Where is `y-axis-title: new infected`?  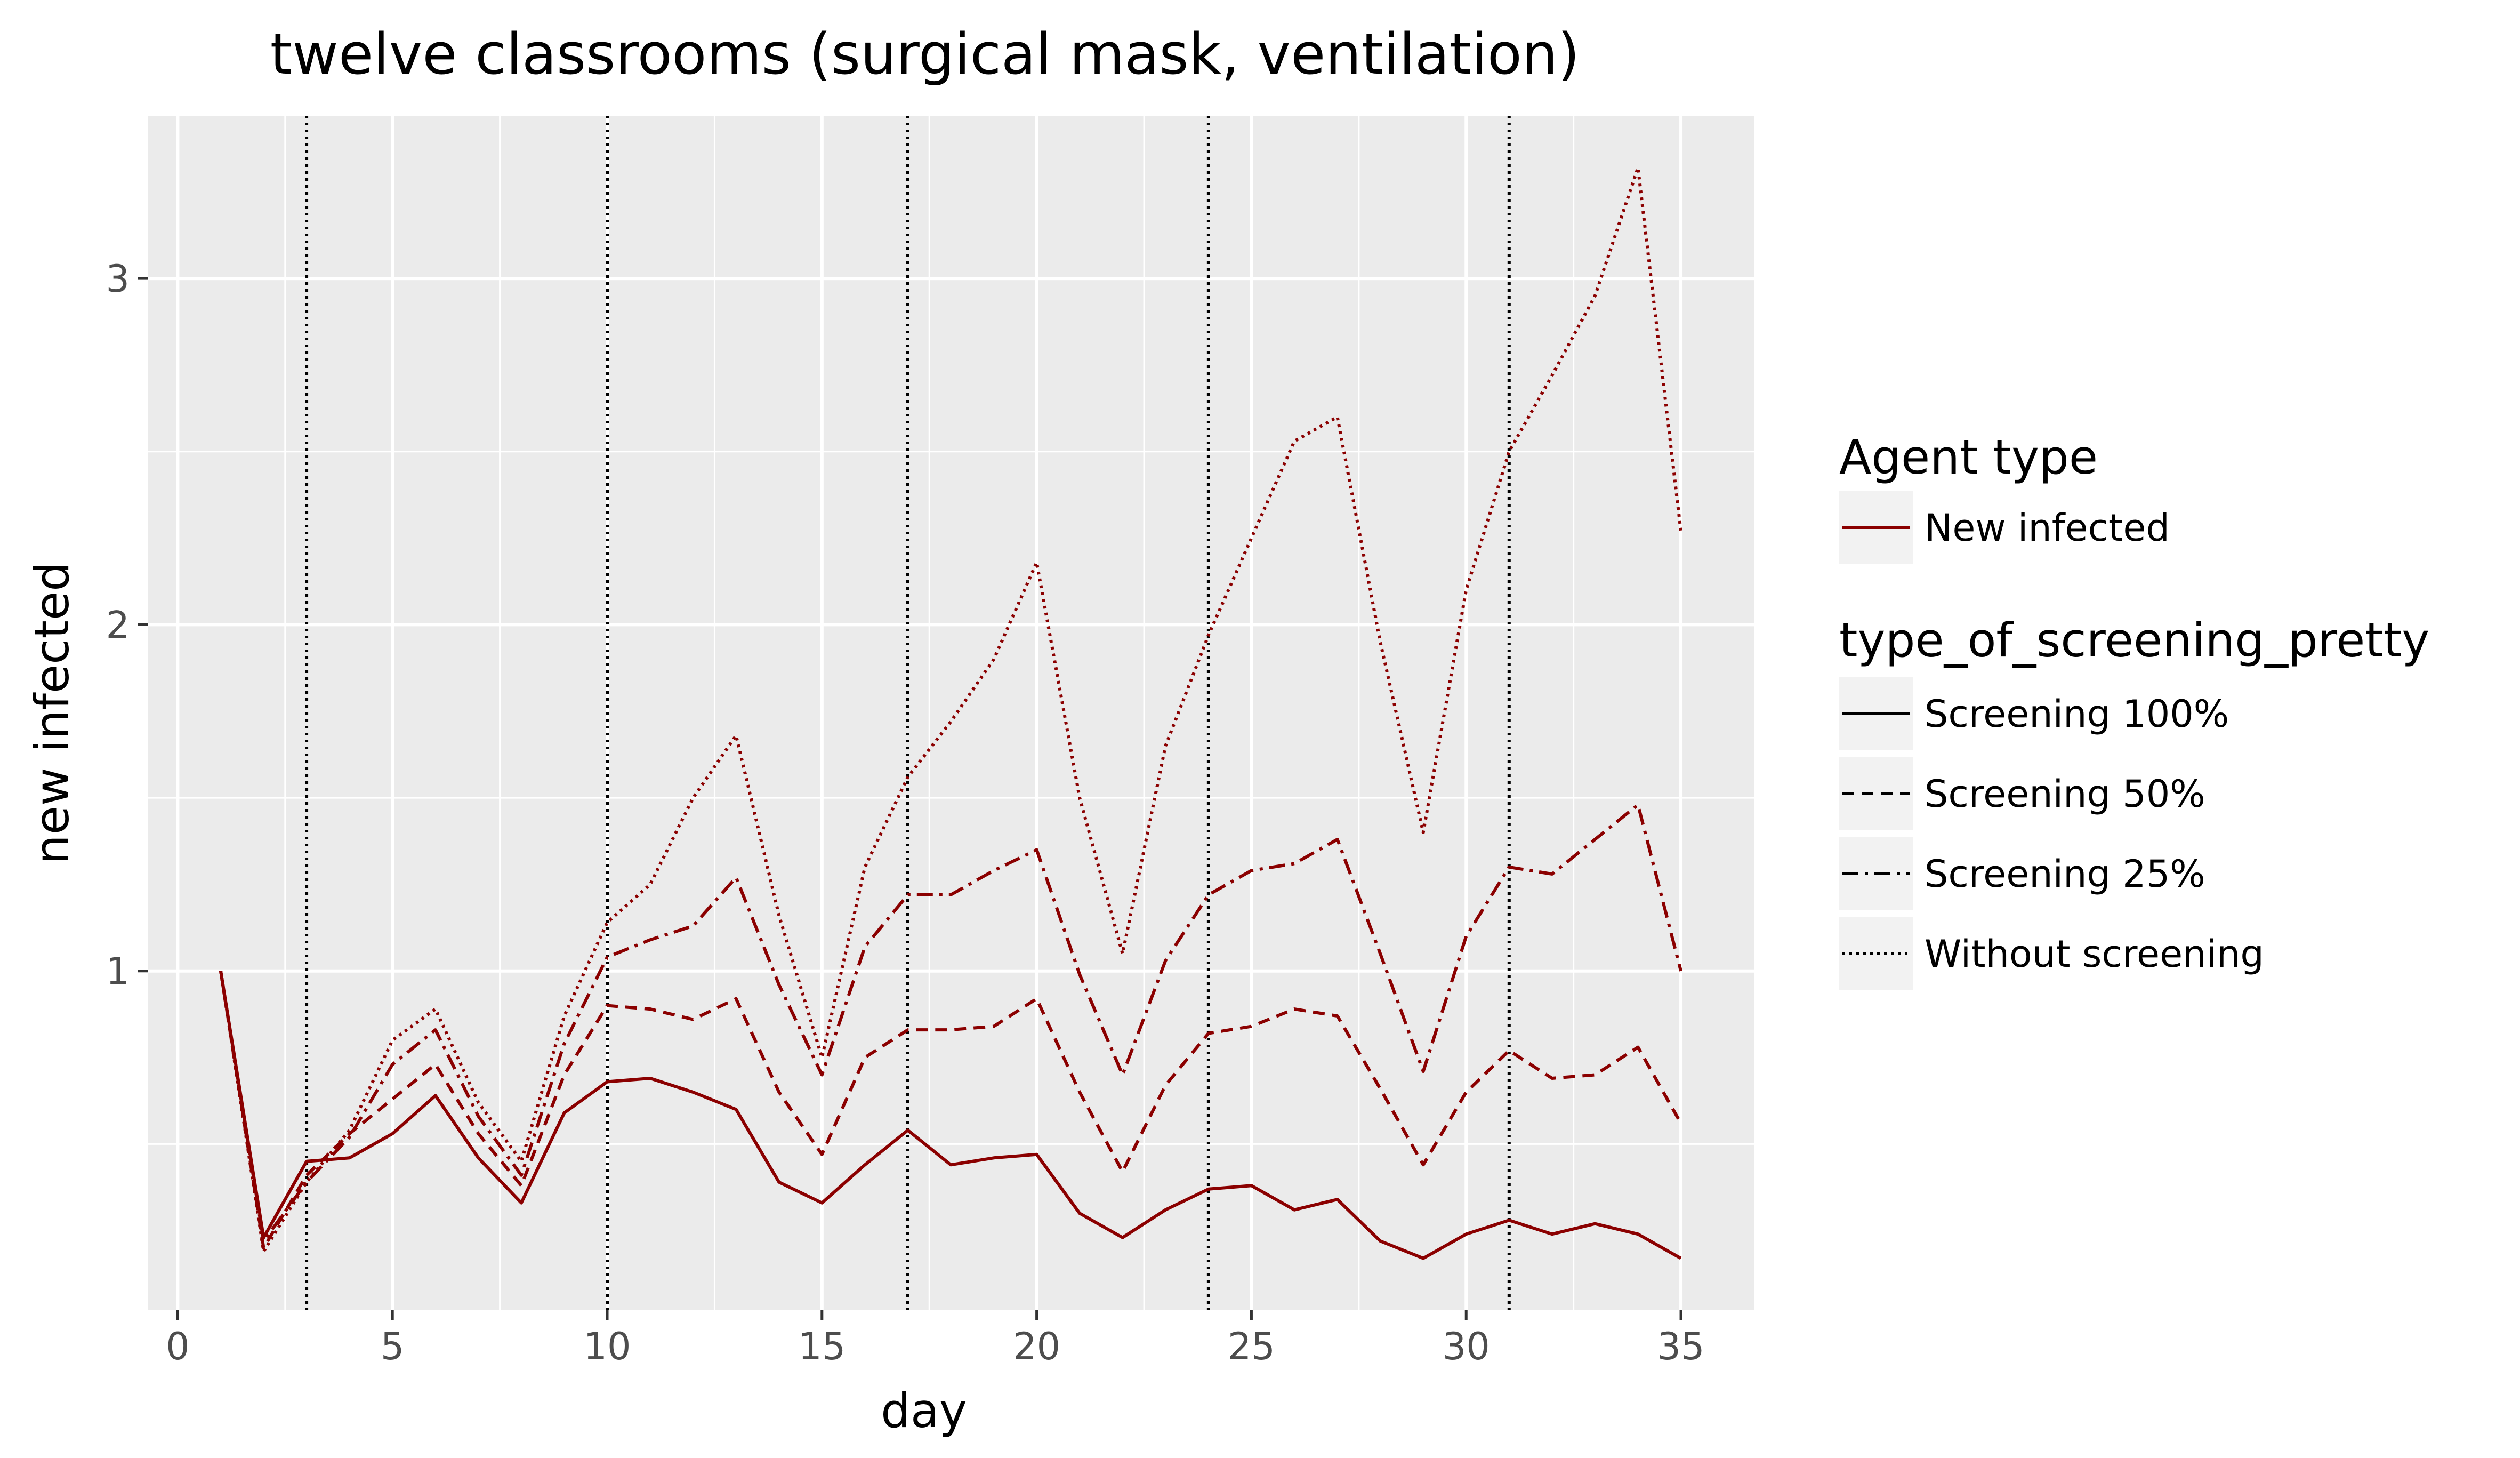
y-axis-title: new infected is located at coordinates (52, 713).